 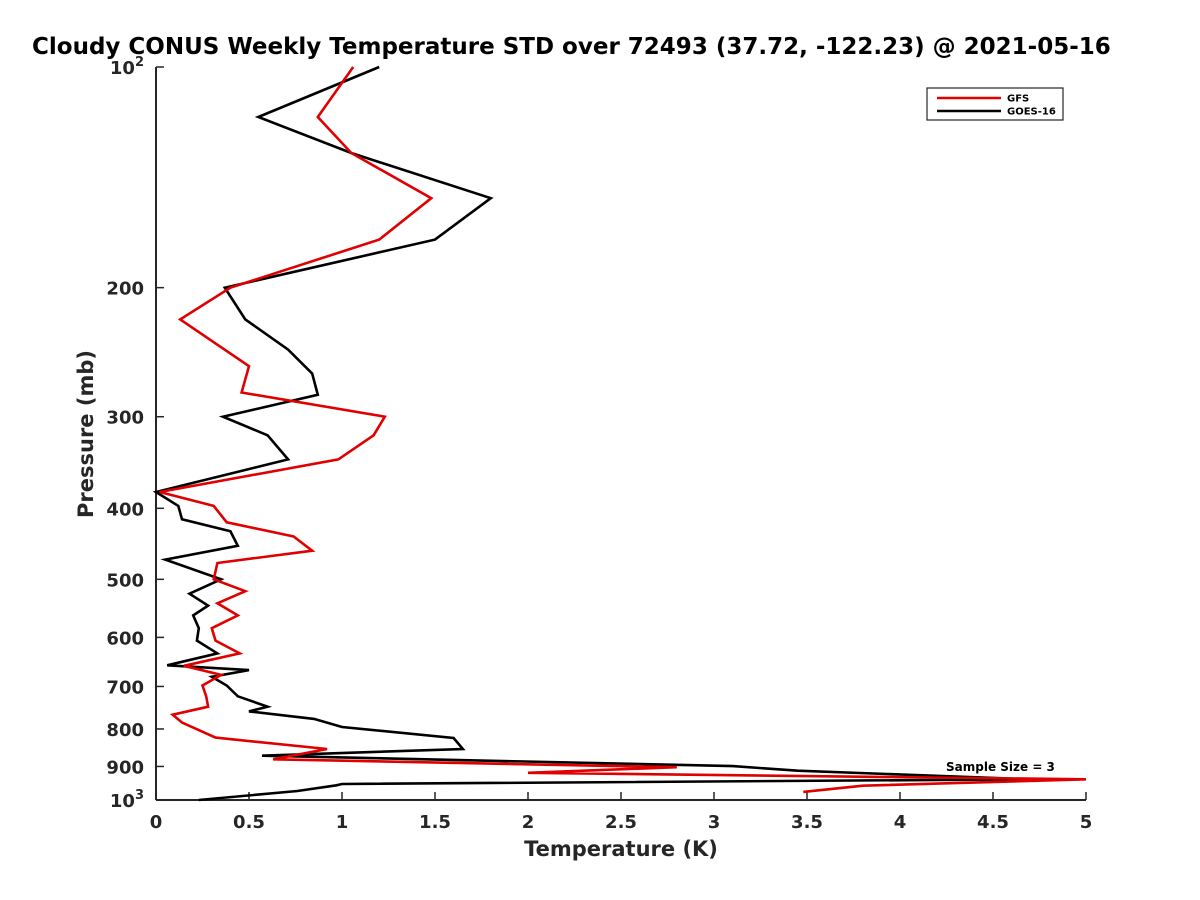 I want to click on x-tick-label: 3, so click(x=714, y=822).